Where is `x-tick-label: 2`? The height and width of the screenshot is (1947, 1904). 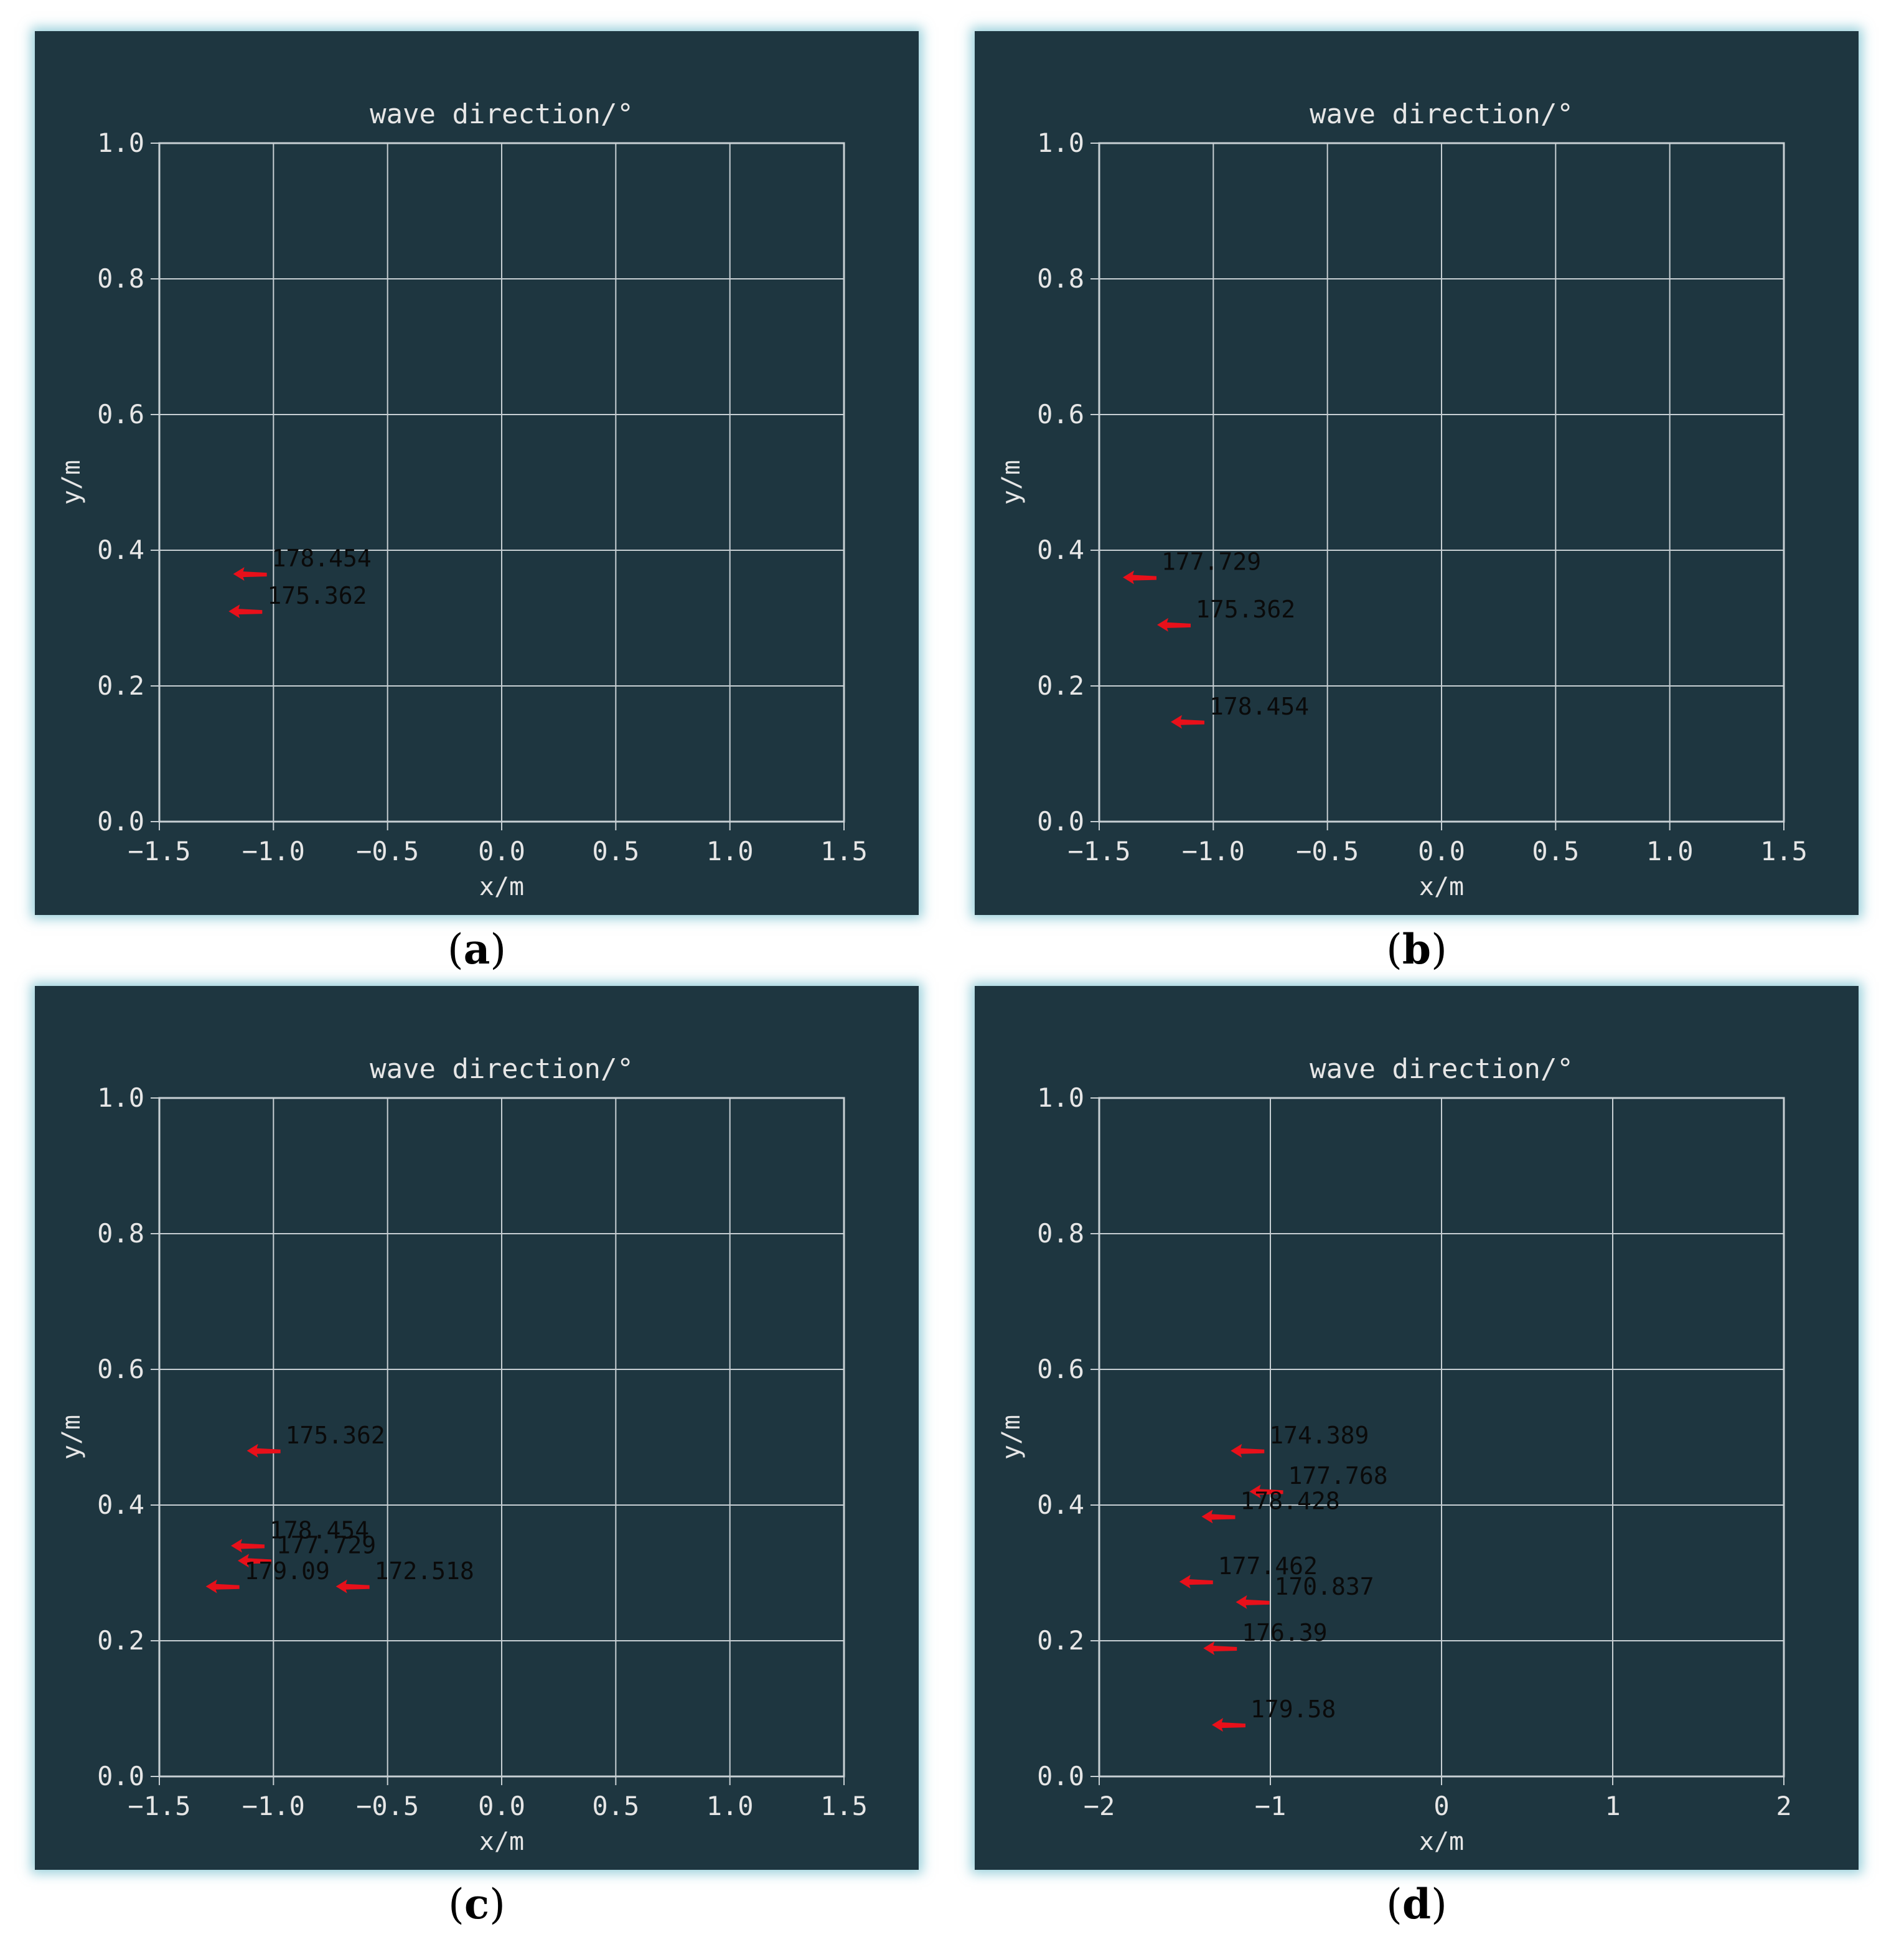
x-tick-label: 2 is located at coordinates (1783, 1806).